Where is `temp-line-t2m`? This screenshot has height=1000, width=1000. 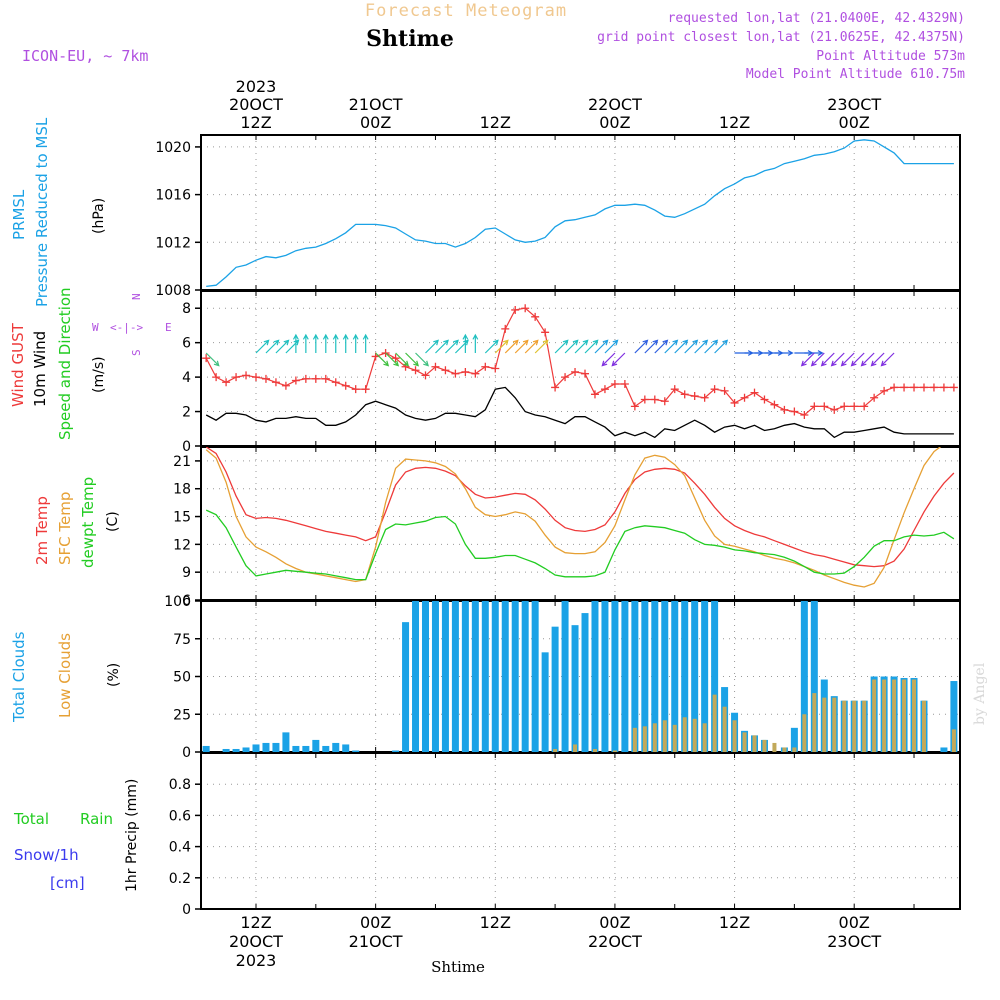 temp-line-t2m is located at coordinates (580, 507).